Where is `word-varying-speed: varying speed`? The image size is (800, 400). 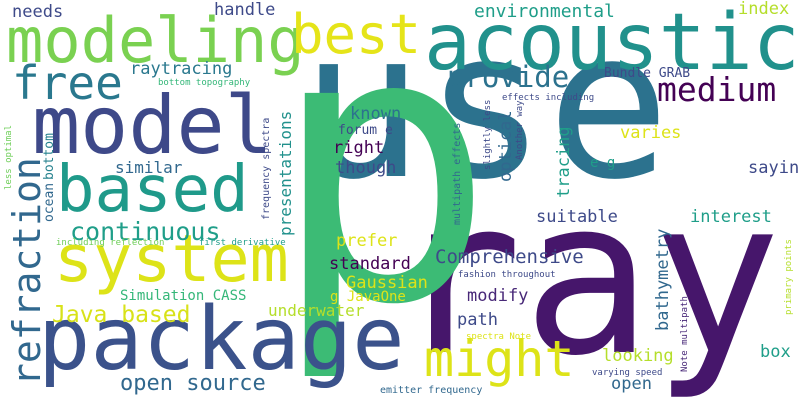 word-varying-speed: varying speed is located at coordinates (627, 373).